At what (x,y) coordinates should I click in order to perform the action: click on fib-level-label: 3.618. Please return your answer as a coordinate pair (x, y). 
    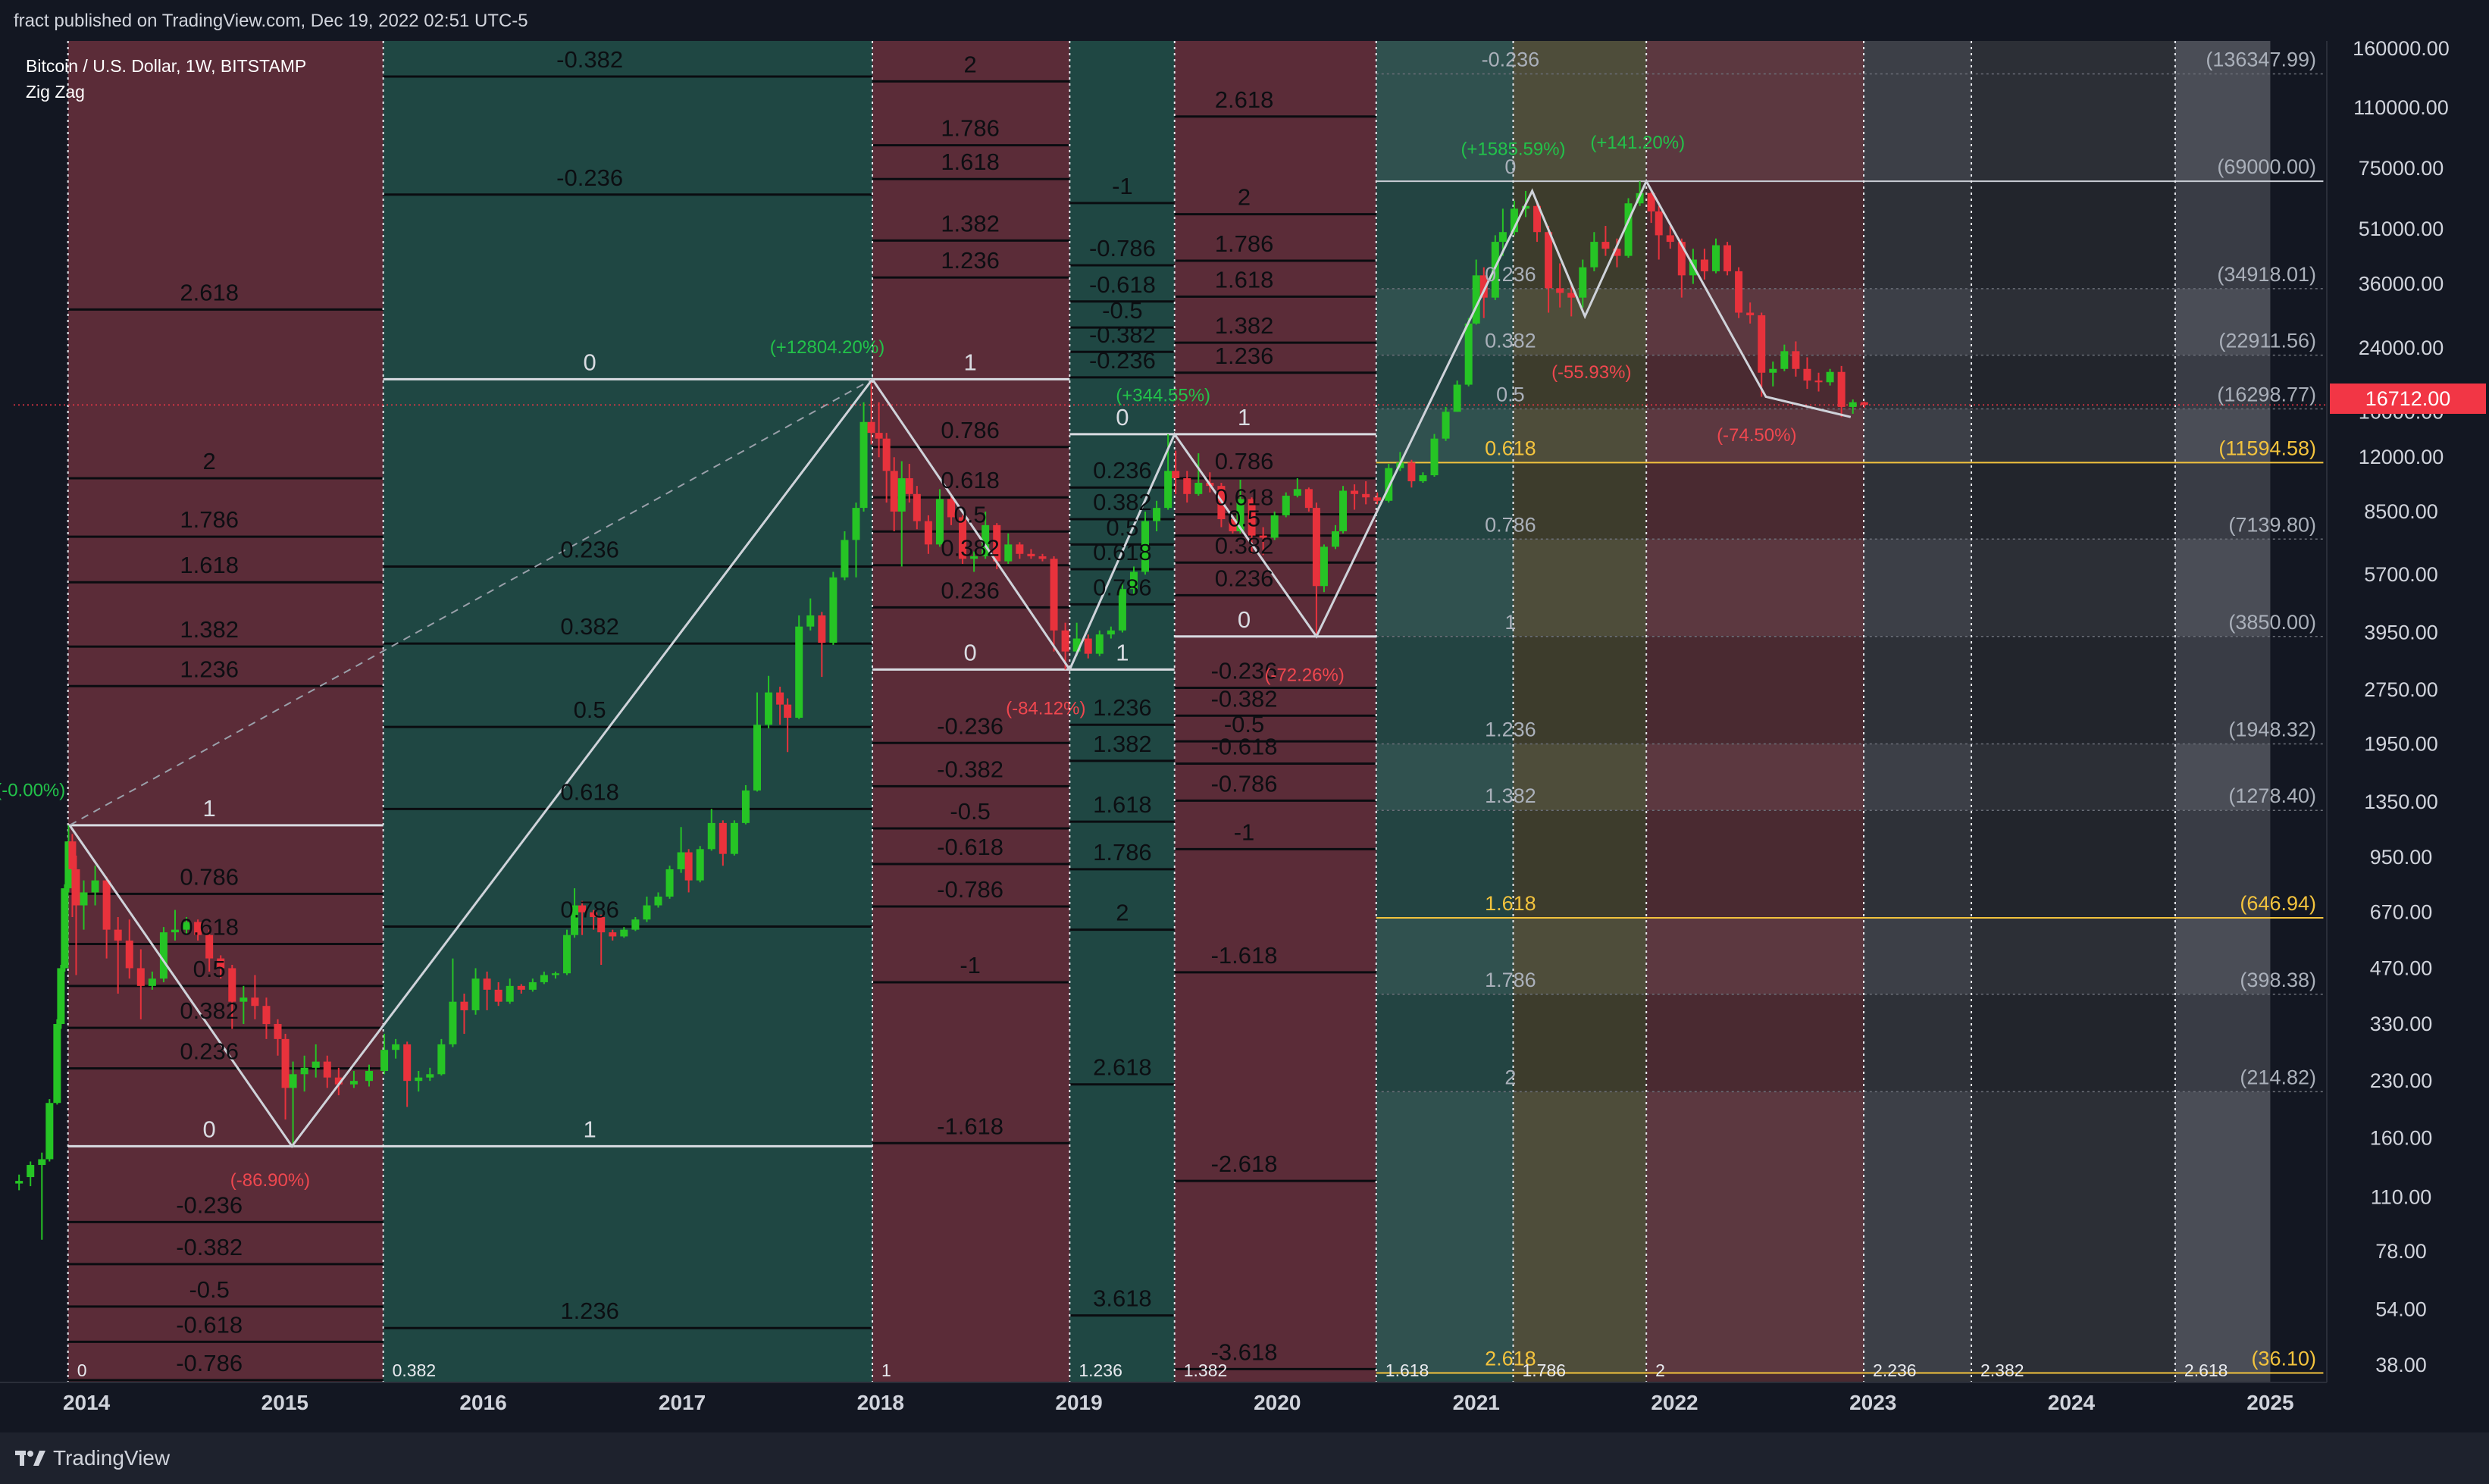
    Looking at the image, I should click on (1122, 1298).